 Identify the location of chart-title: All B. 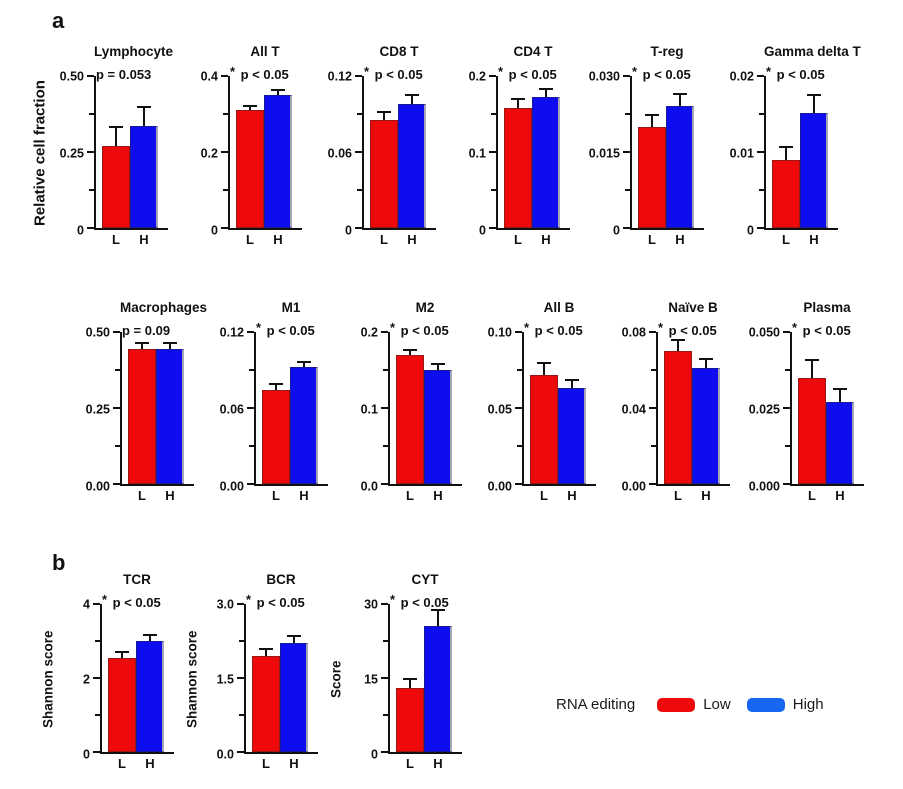
(559, 307).